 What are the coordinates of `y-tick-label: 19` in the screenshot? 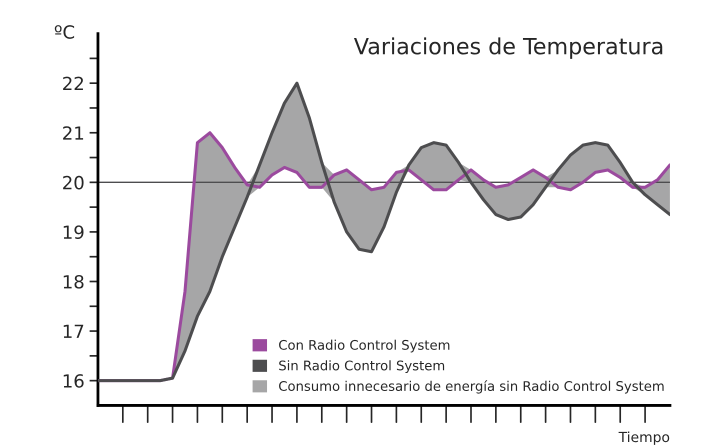 It's located at (74, 232).